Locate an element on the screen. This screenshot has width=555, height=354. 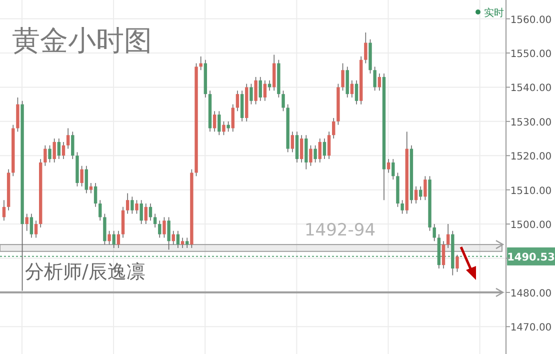
y-tick-label: 1550.00 is located at coordinates (531, 54).